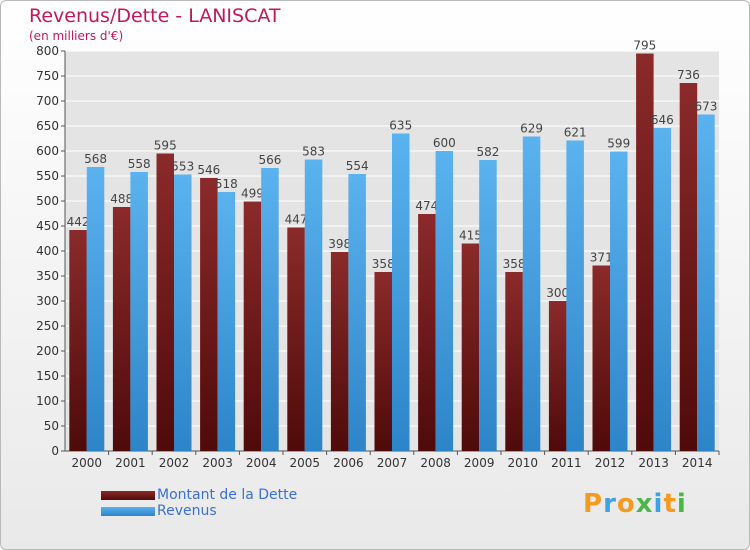 The width and height of the screenshot is (750, 550). Describe the element at coordinates (55, 451) in the screenshot. I see `y-tick-label: 0` at that location.